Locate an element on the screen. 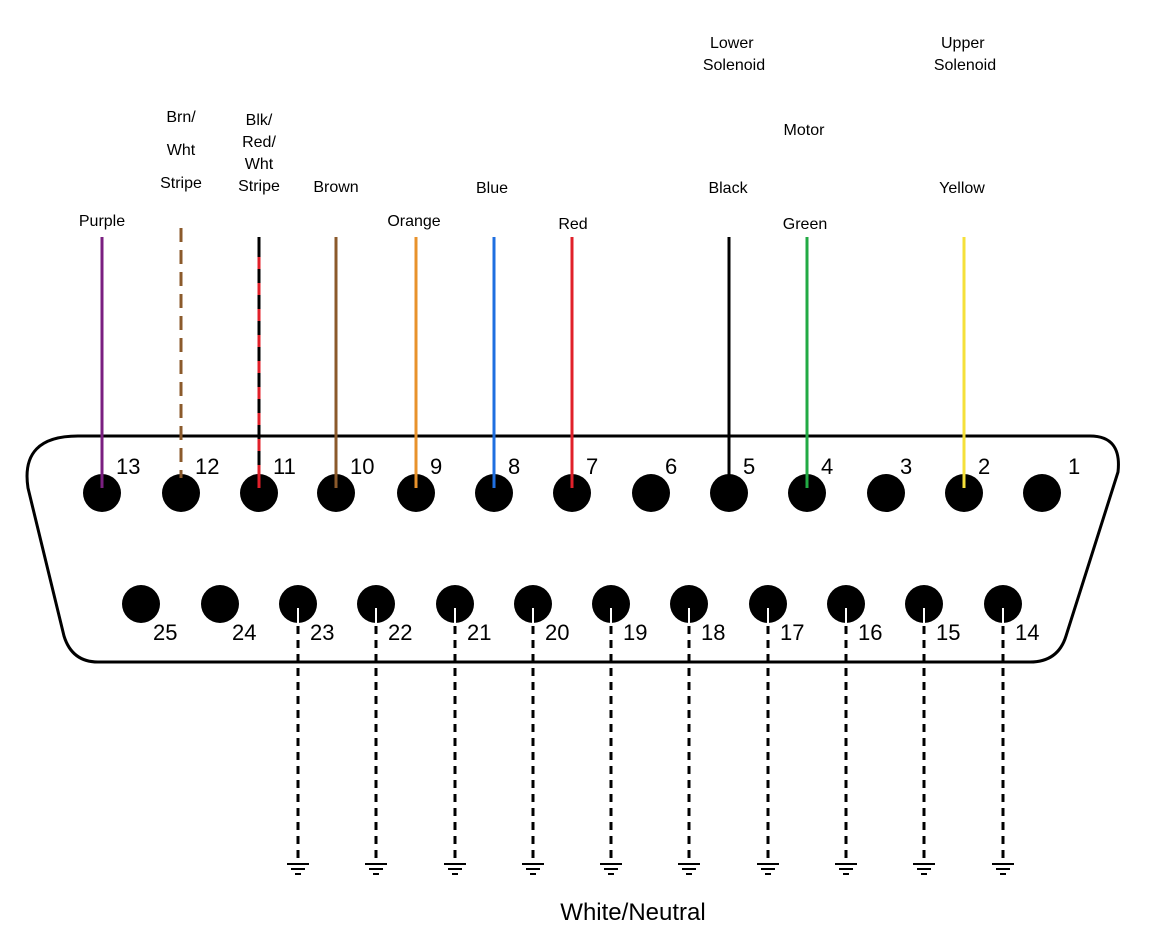  pin-number-13: 13 is located at coordinates (128, 466).